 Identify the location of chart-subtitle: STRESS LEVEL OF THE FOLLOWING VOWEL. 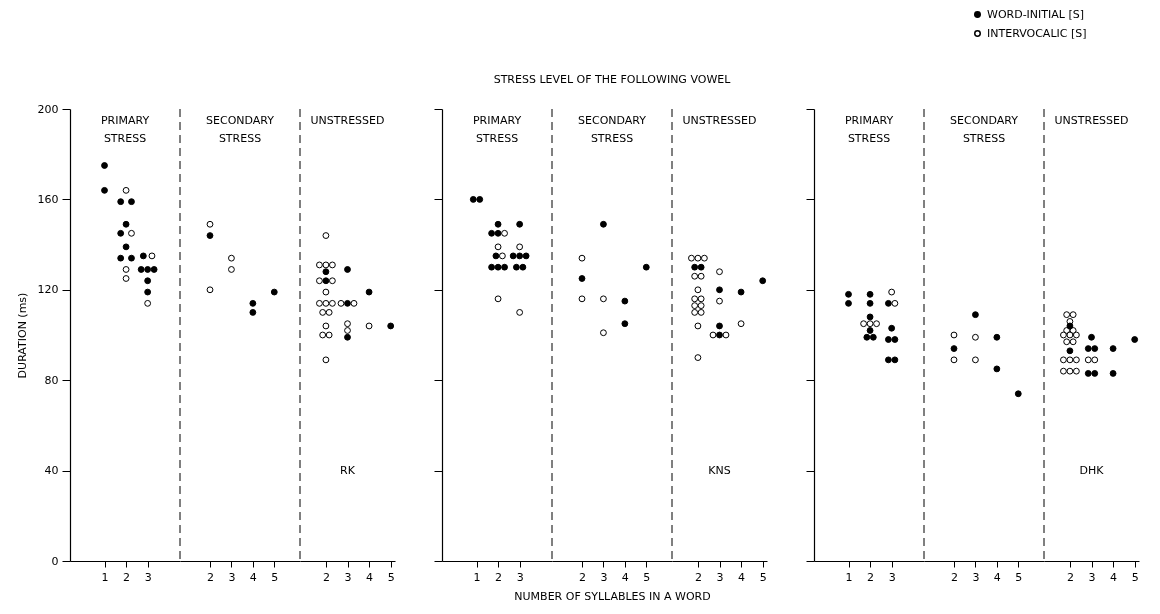
(612, 79).